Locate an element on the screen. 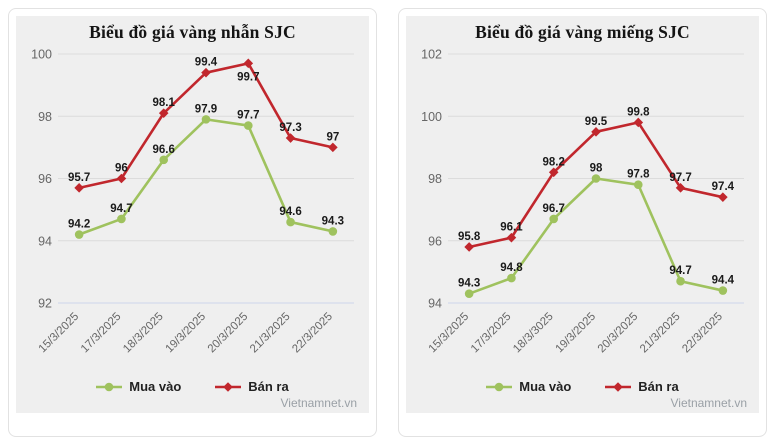  series-buy-data-labels: 94.2 94.7 96.6 97.9 97.7 94.6 94.3 is located at coordinates (206, 166).